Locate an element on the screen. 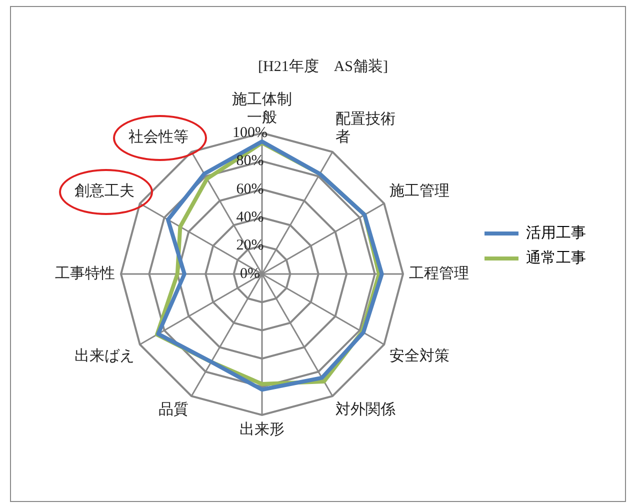 The image size is (636, 504). y-tick-label: 20% is located at coordinates (250, 246).